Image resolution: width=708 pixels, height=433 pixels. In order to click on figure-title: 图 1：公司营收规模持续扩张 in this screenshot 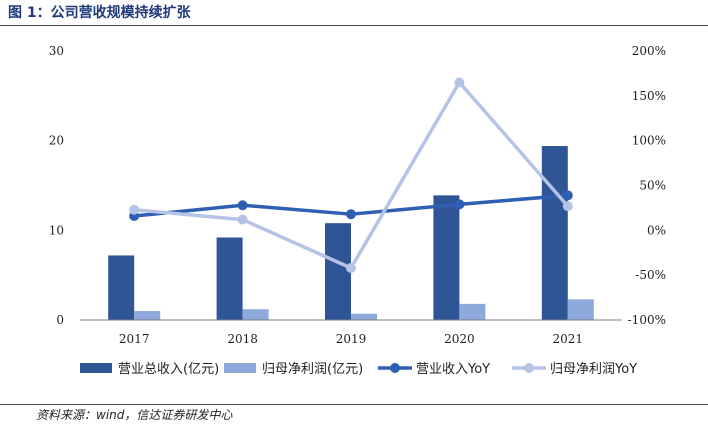, I will do `click(99, 13)`.